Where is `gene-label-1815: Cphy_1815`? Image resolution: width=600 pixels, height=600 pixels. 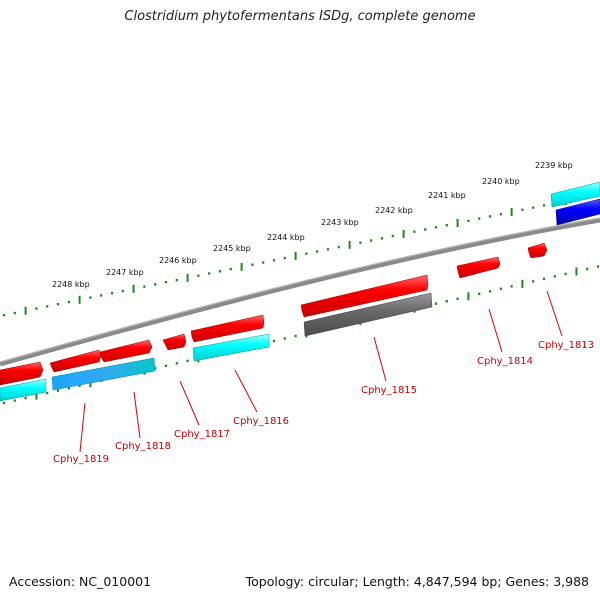
gene-label-1815: Cphy_1815 is located at coordinates (389, 390).